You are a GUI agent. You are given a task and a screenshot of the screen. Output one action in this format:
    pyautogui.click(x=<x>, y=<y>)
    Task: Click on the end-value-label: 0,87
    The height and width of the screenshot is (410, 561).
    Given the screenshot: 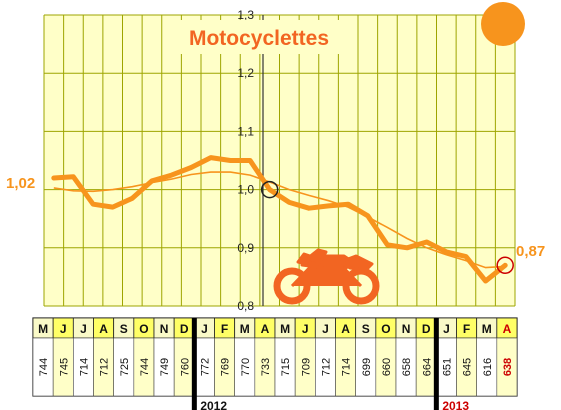 What is the action you would take?
    pyautogui.click(x=530, y=251)
    